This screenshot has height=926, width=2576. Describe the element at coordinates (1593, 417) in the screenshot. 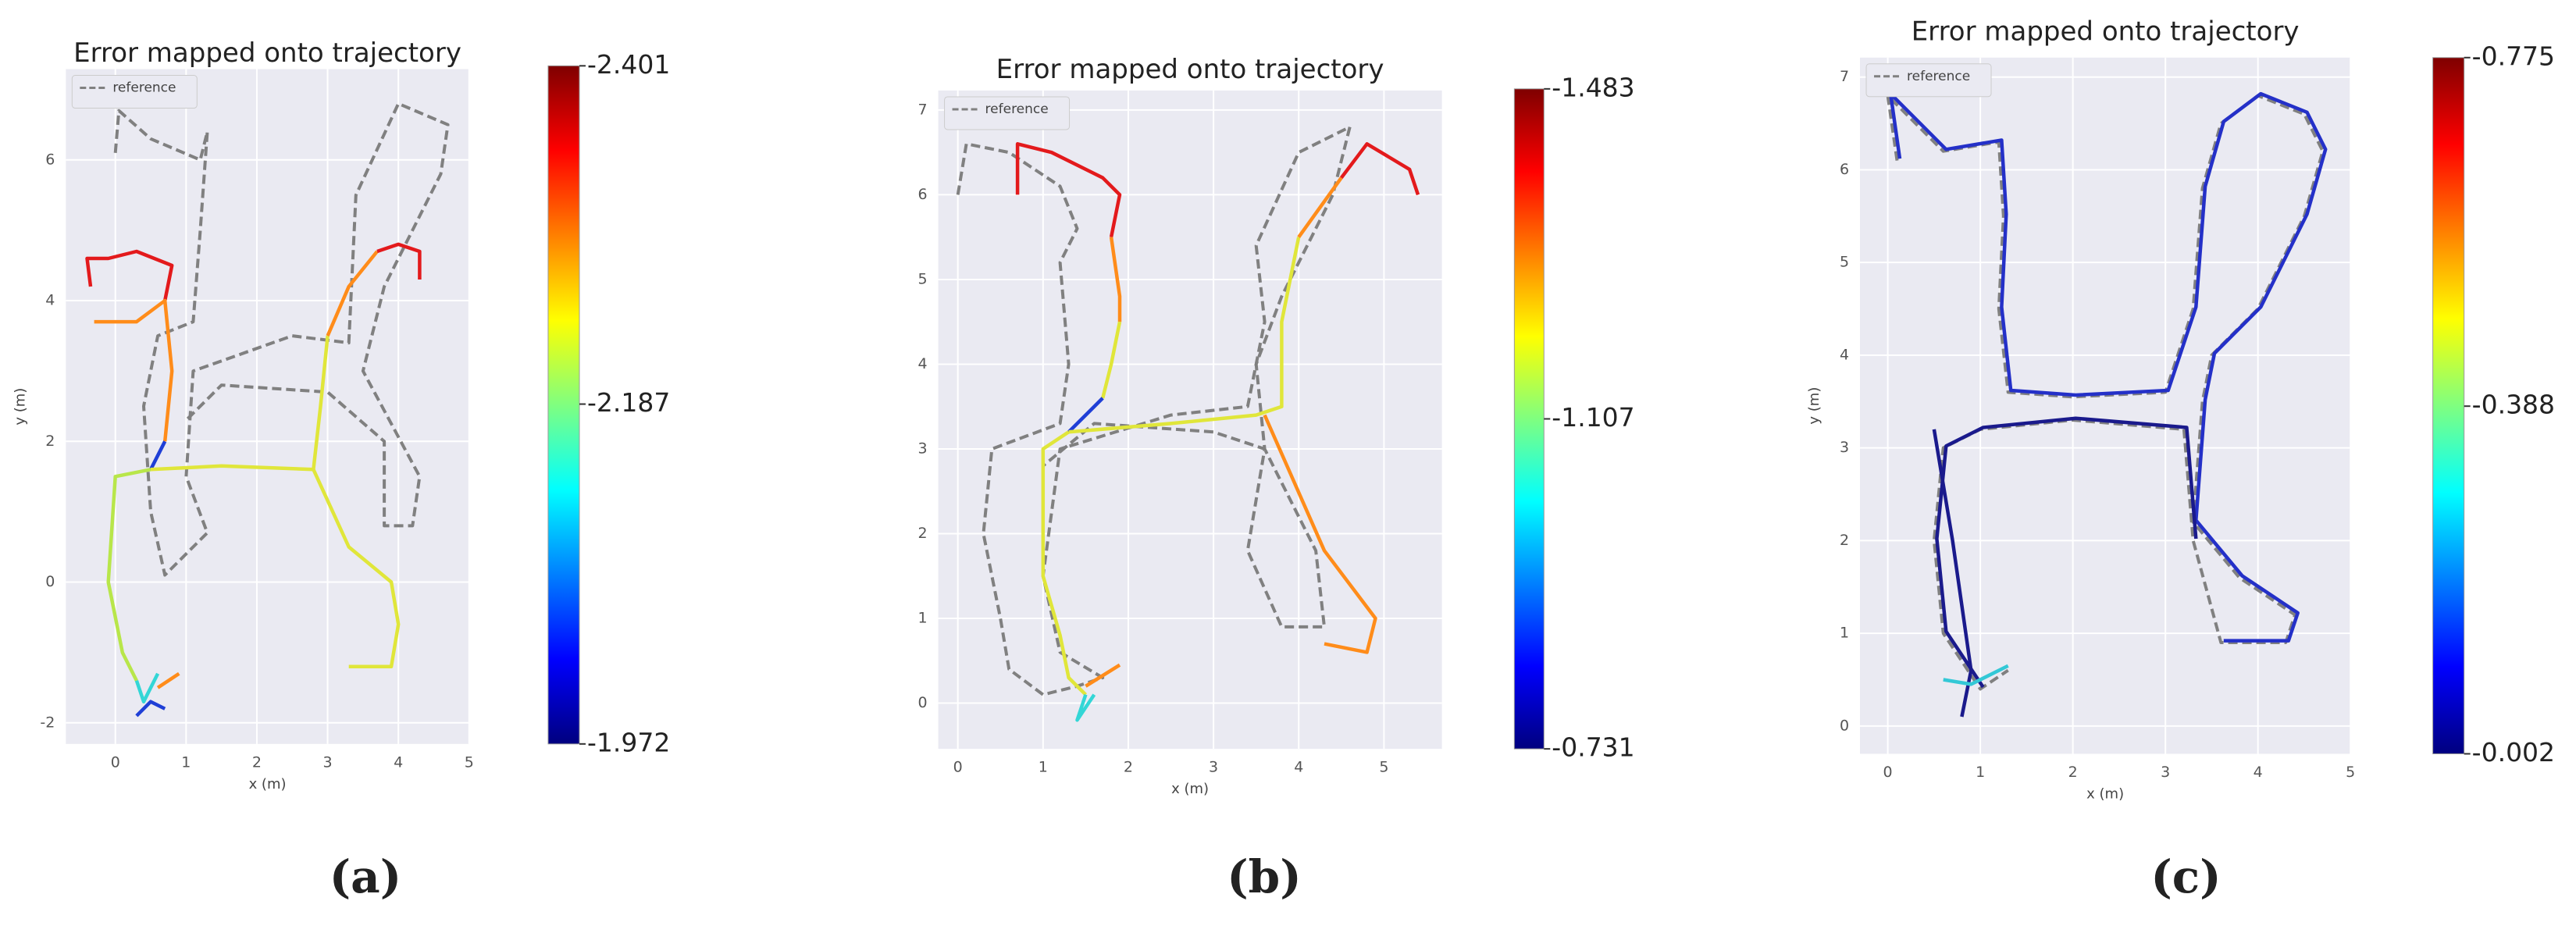

I see `colorbar-label: -1.107` at that location.